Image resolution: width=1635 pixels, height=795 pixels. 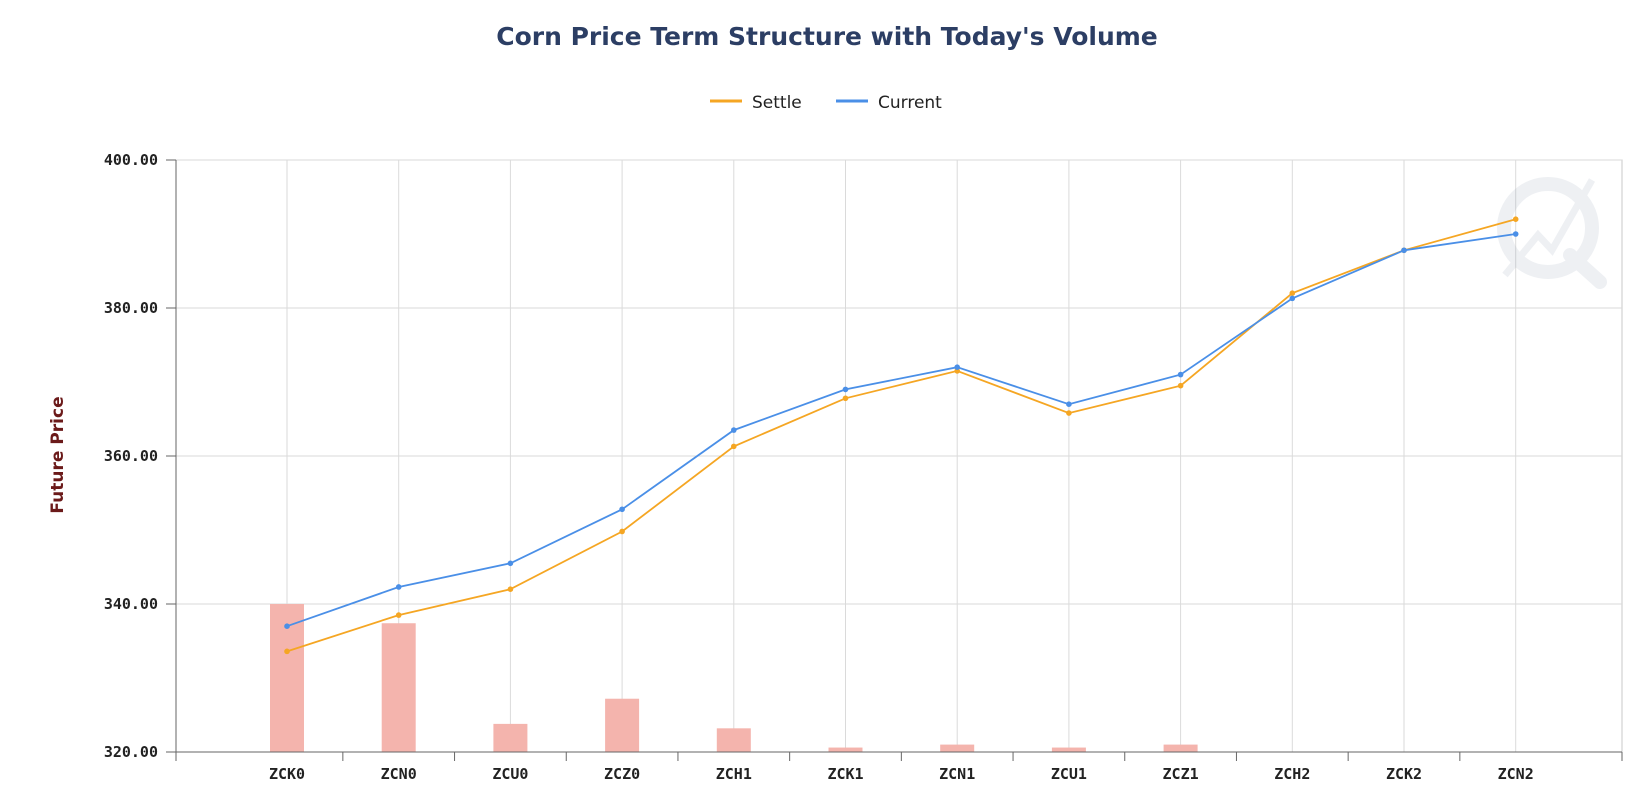 I want to click on x-tick-label: ZCN2, so click(x=1516, y=774).